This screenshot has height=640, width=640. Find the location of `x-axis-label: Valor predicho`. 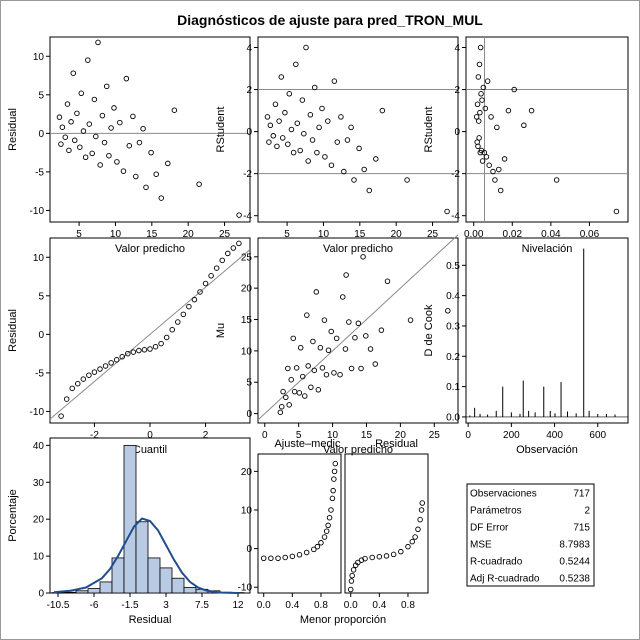

x-axis-label: Valor predicho is located at coordinates (358, 450).